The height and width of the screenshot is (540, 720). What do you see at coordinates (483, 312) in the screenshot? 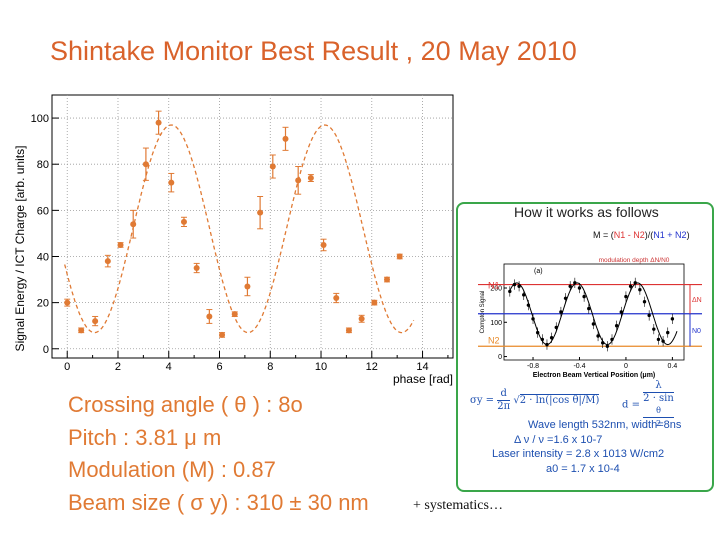
I see `inset-y-label: Compton Signal` at bounding box center [483, 312].